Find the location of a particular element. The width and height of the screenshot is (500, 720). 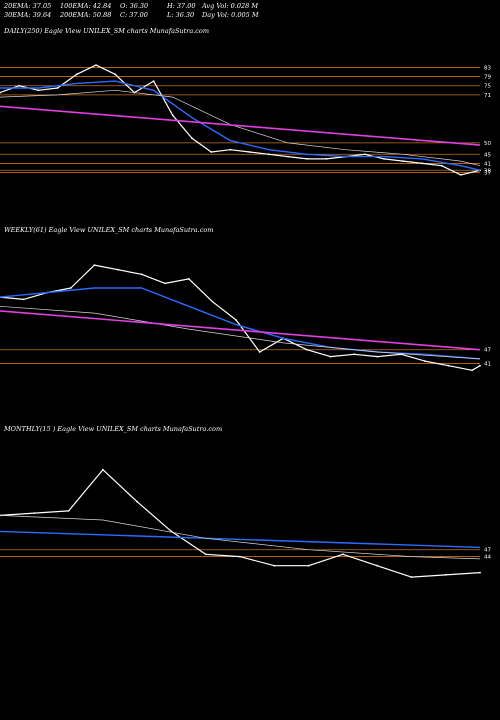

daily-tick-label: 75 is located at coordinates (487, 87).